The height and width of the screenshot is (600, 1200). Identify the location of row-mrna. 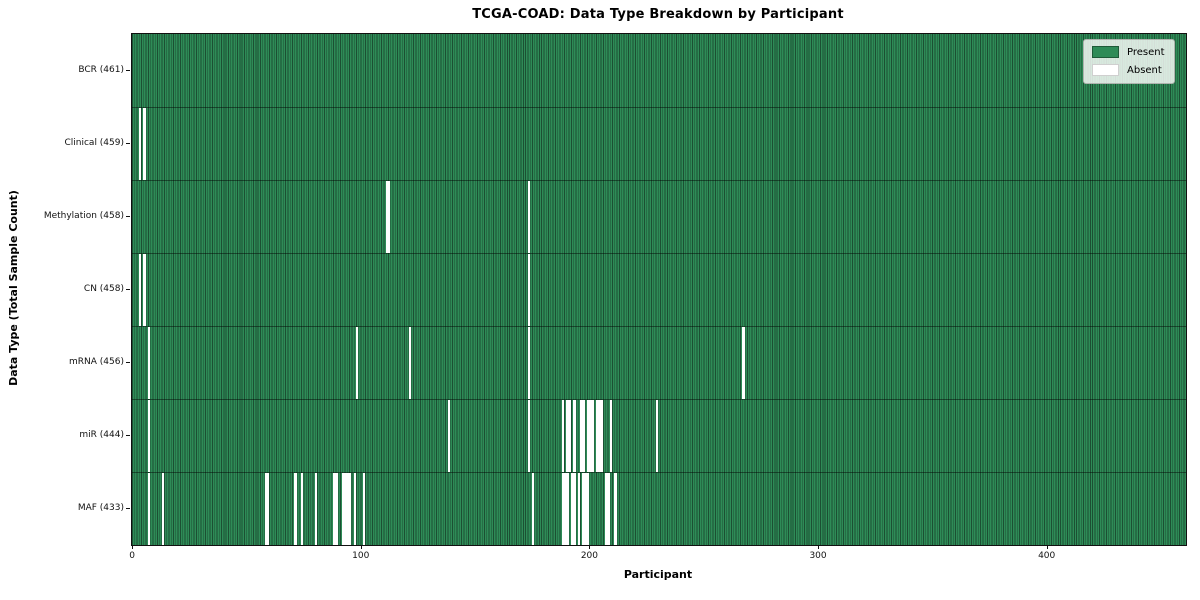
(659, 362).